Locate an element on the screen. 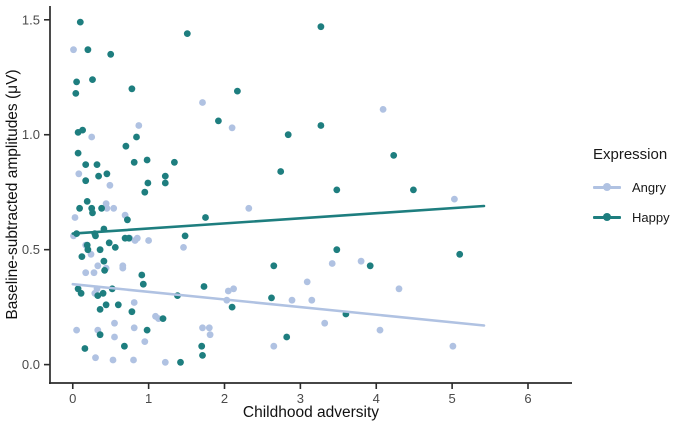 Image resolution: width=685 pixels, height=428 pixels. y-tick-label: 1.0 is located at coordinates (31, 134).